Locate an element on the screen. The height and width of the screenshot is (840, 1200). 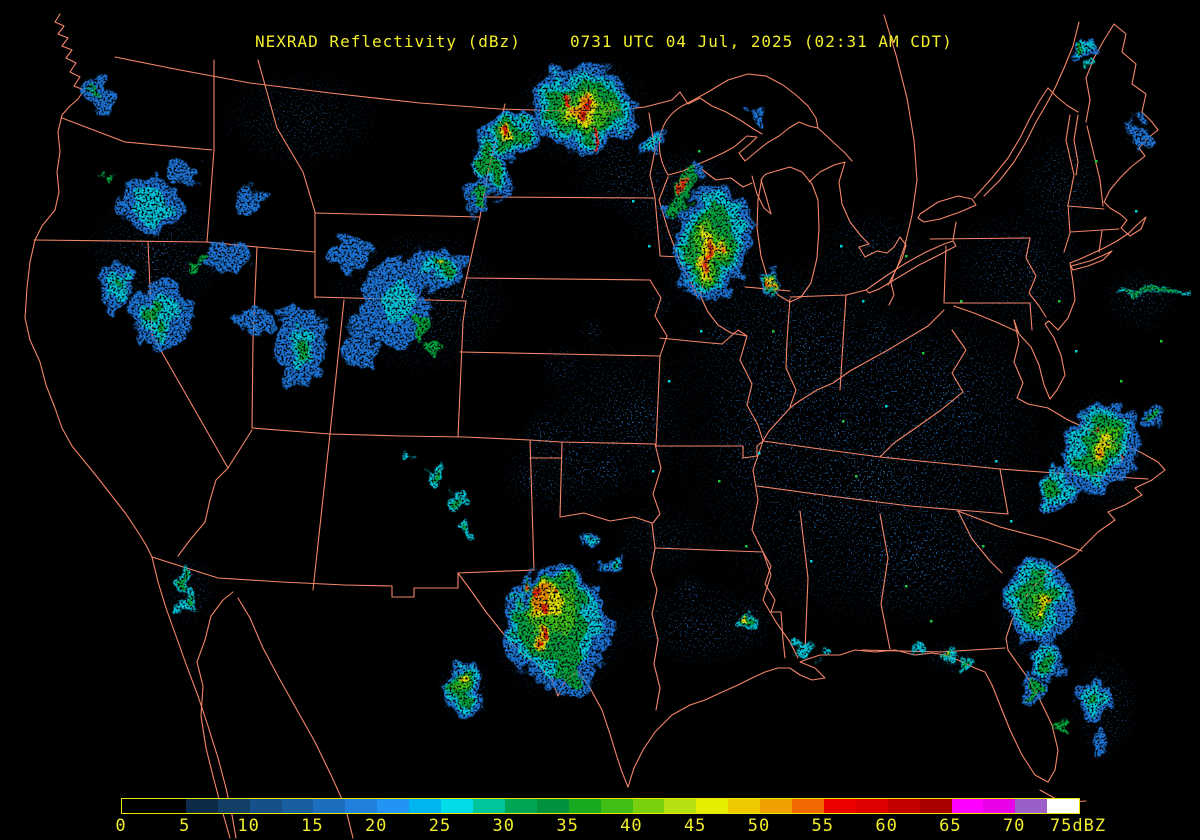
colorbar-tick-label: 65 is located at coordinates (950, 826).